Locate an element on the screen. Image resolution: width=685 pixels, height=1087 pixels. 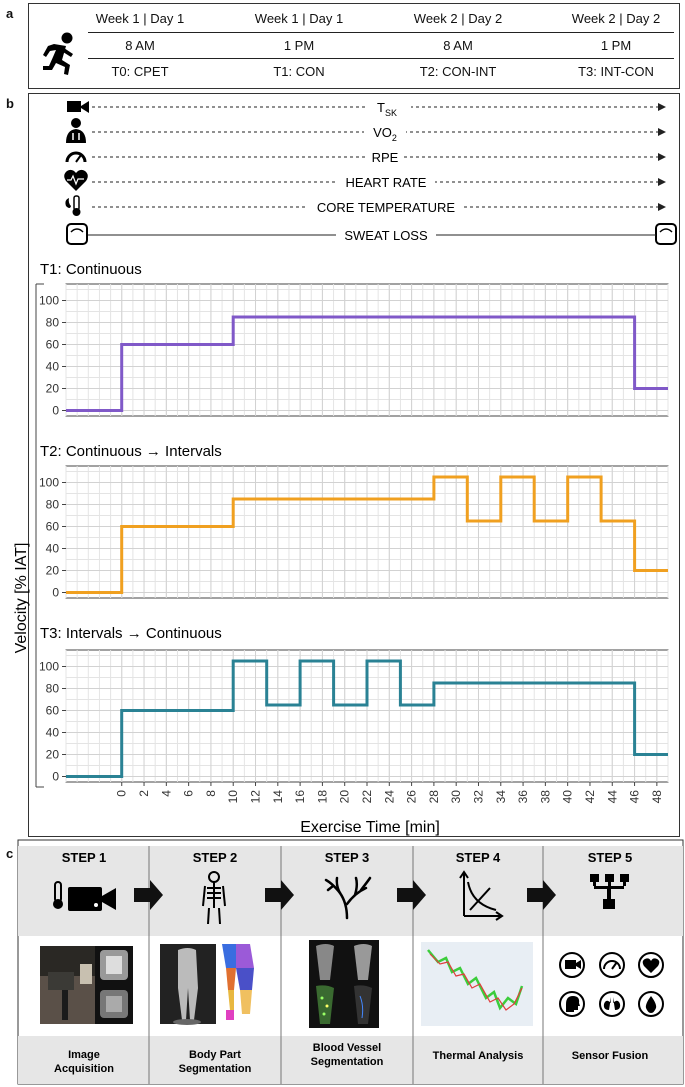
x-tick-label: 22 is located at coordinates (367, 797).